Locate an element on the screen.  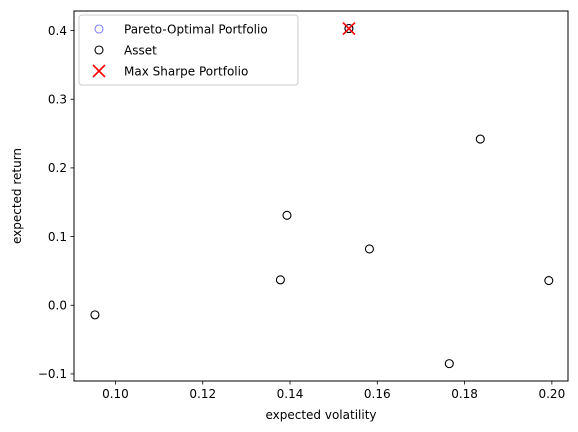
legend-label-pareto-optimal-portfolio: Pareto-Optimal Portfolio is located at coordinates (196, 29).